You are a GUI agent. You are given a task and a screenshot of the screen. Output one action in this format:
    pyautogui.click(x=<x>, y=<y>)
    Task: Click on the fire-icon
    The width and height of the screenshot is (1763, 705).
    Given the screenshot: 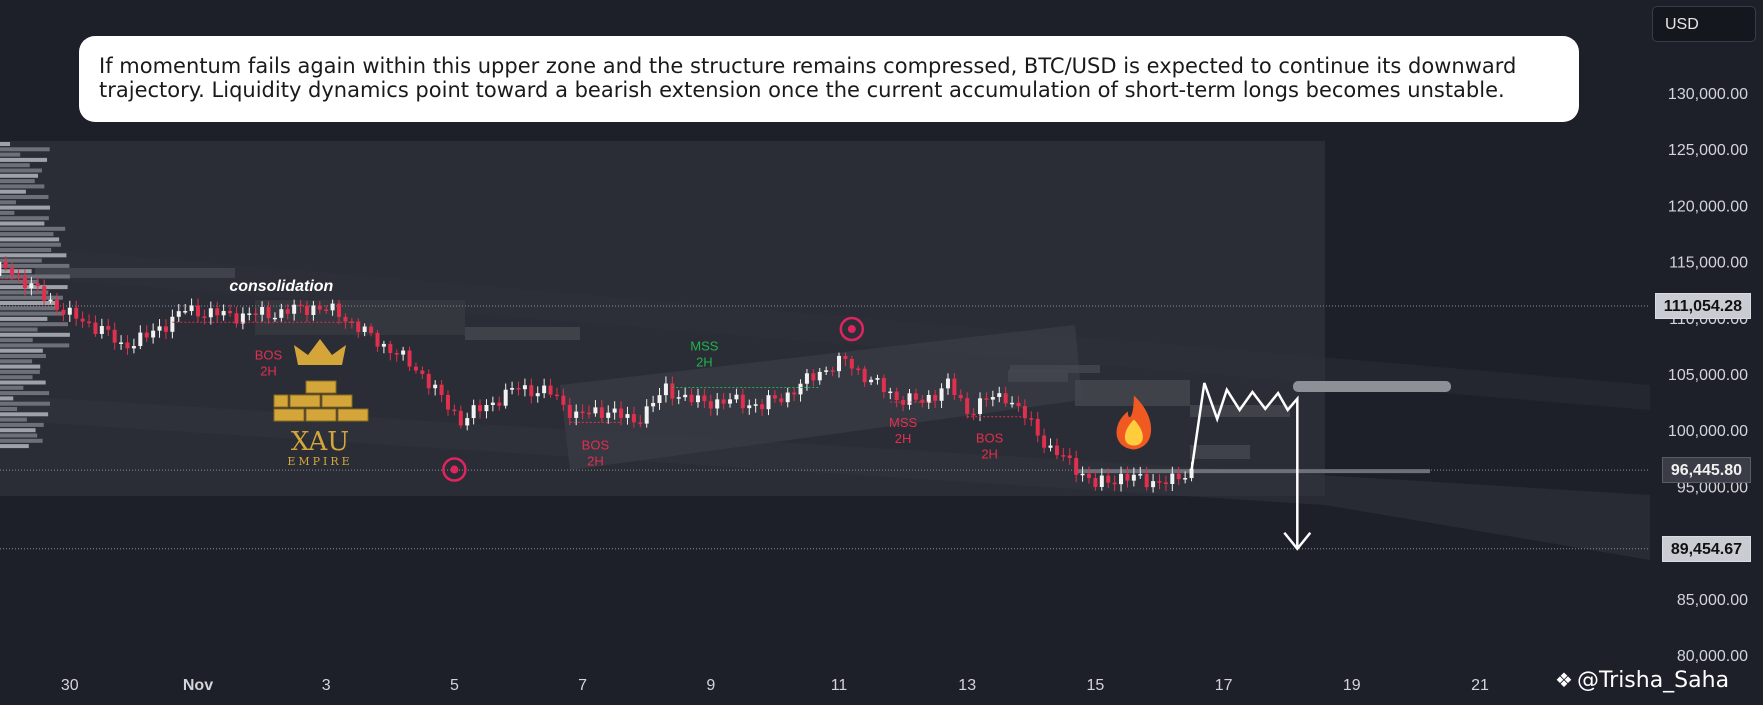 What is the action you would take?
    pyautogui.click(x=1134, y=422)
    